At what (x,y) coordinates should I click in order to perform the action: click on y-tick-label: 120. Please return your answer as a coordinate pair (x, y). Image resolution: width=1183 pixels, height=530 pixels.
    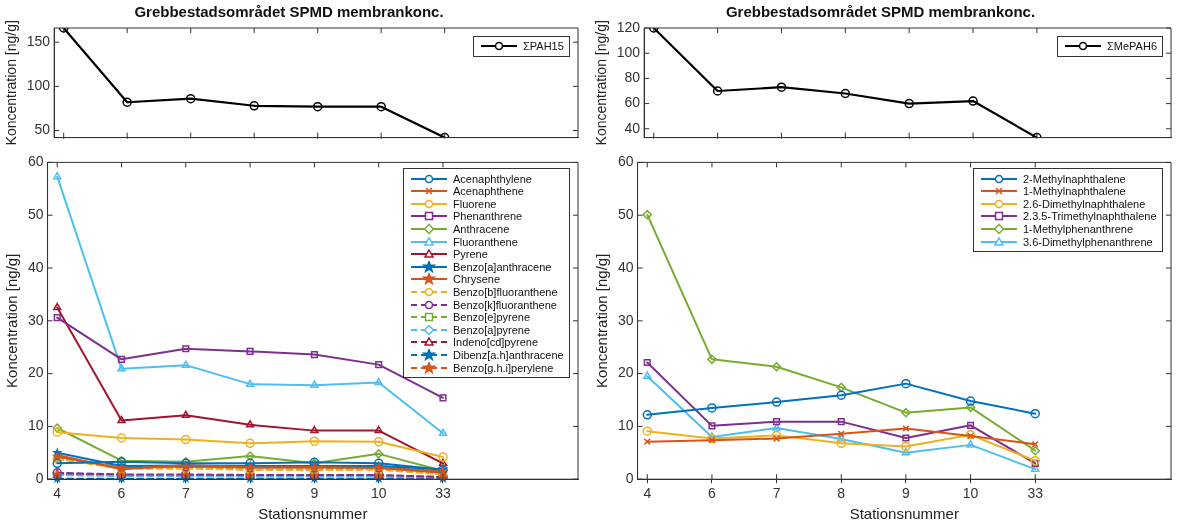
    Looking at the image, I should click on (628, 26).